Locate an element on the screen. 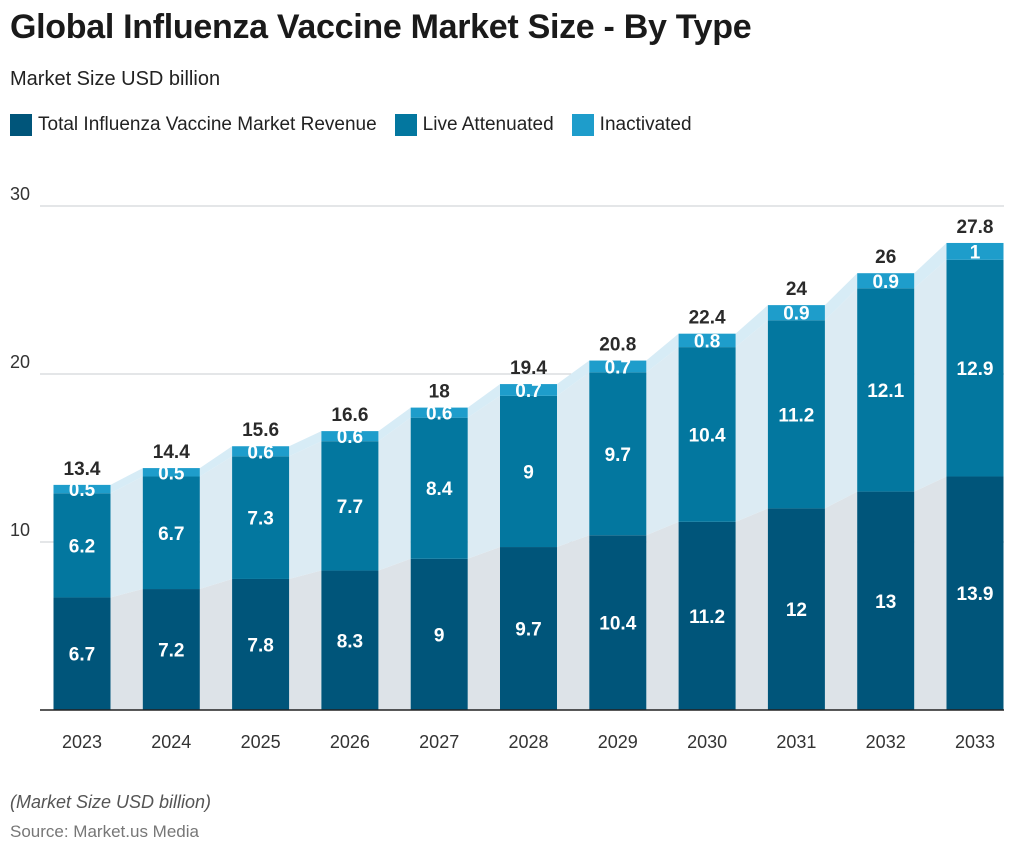  data-label-total: 6.7 is located at coordinates (82, 655).